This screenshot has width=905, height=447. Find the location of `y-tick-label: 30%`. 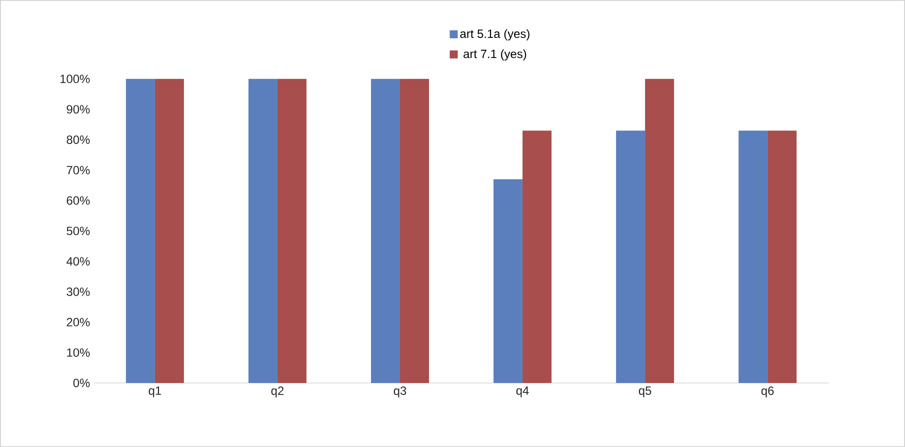

y-tick-label: 30% is located at coordinates (78, 292).